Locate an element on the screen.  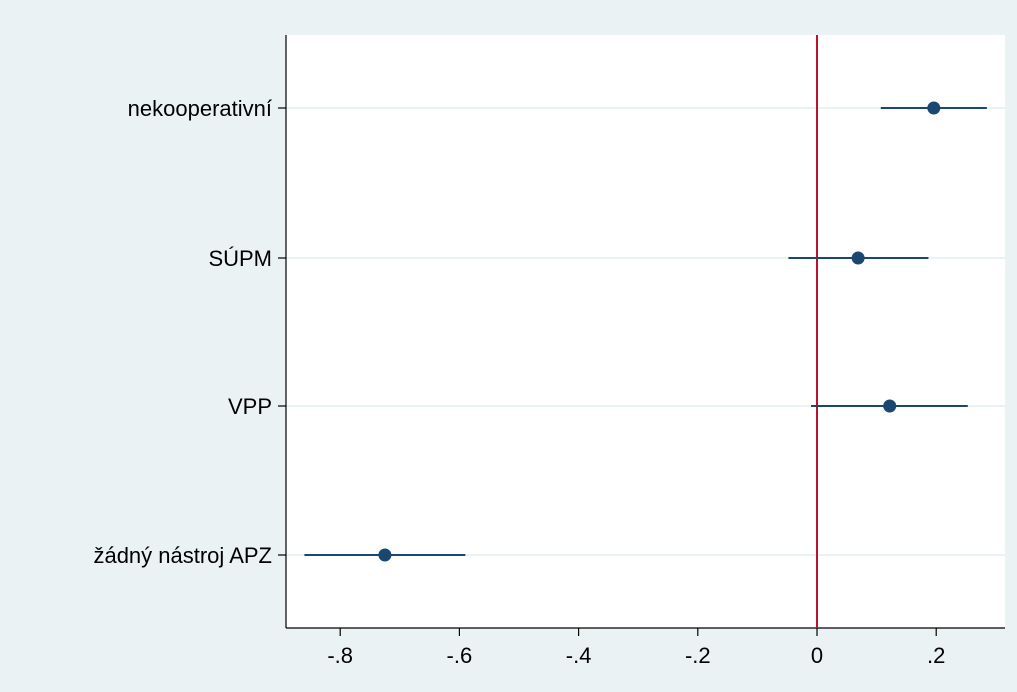
x-tick-label: -.8 is located at coordinates (340, 655).